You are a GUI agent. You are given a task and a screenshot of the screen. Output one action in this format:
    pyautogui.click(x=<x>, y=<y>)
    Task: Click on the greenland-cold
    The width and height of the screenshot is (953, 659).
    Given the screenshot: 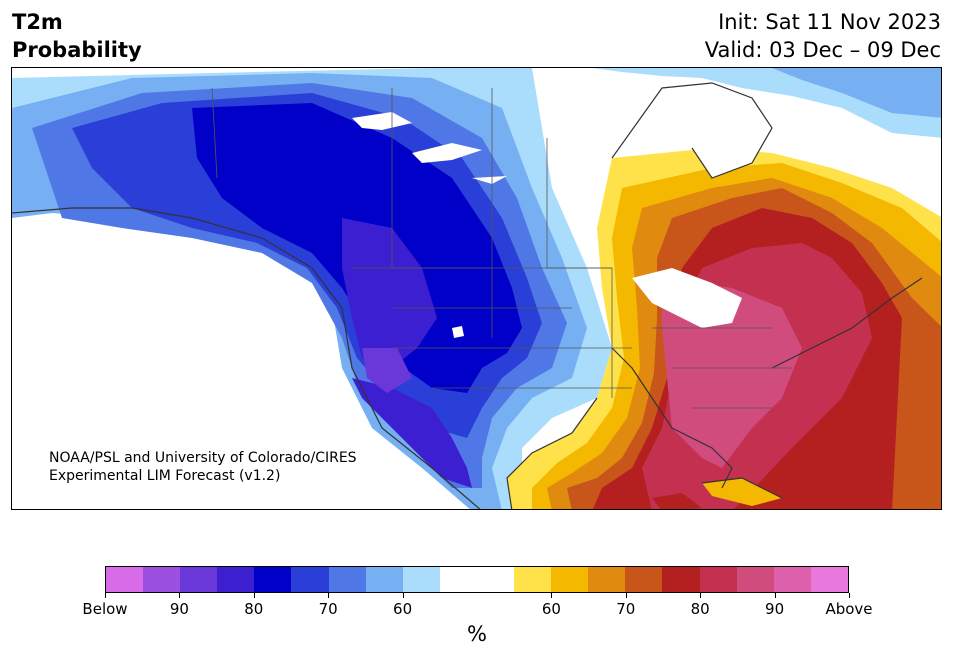 What is the action you would take?
    pyautogui.click(x=856, y=93)
    